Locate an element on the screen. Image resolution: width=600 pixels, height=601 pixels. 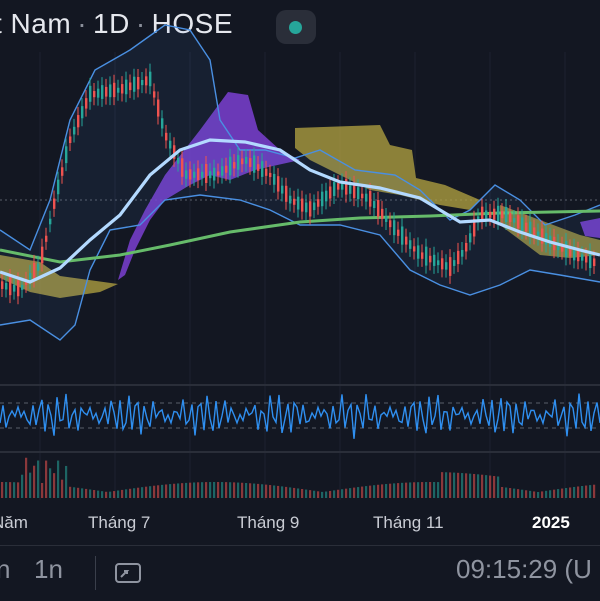
oscillator-line is located at coordinates (300, 416).